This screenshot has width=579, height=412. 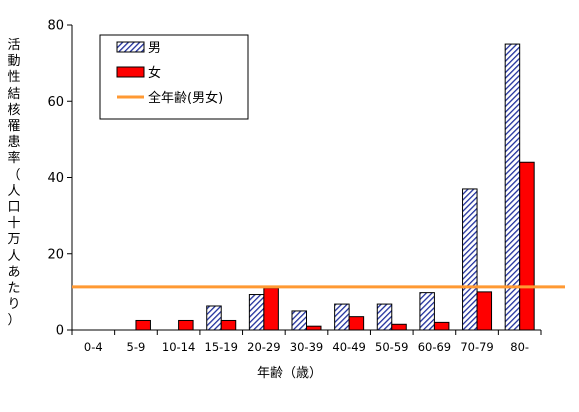 What do you see at coordinates (519, 347) in the screenshot?
I see `x-tick-label: 80-` at bounding box center [519, 347].